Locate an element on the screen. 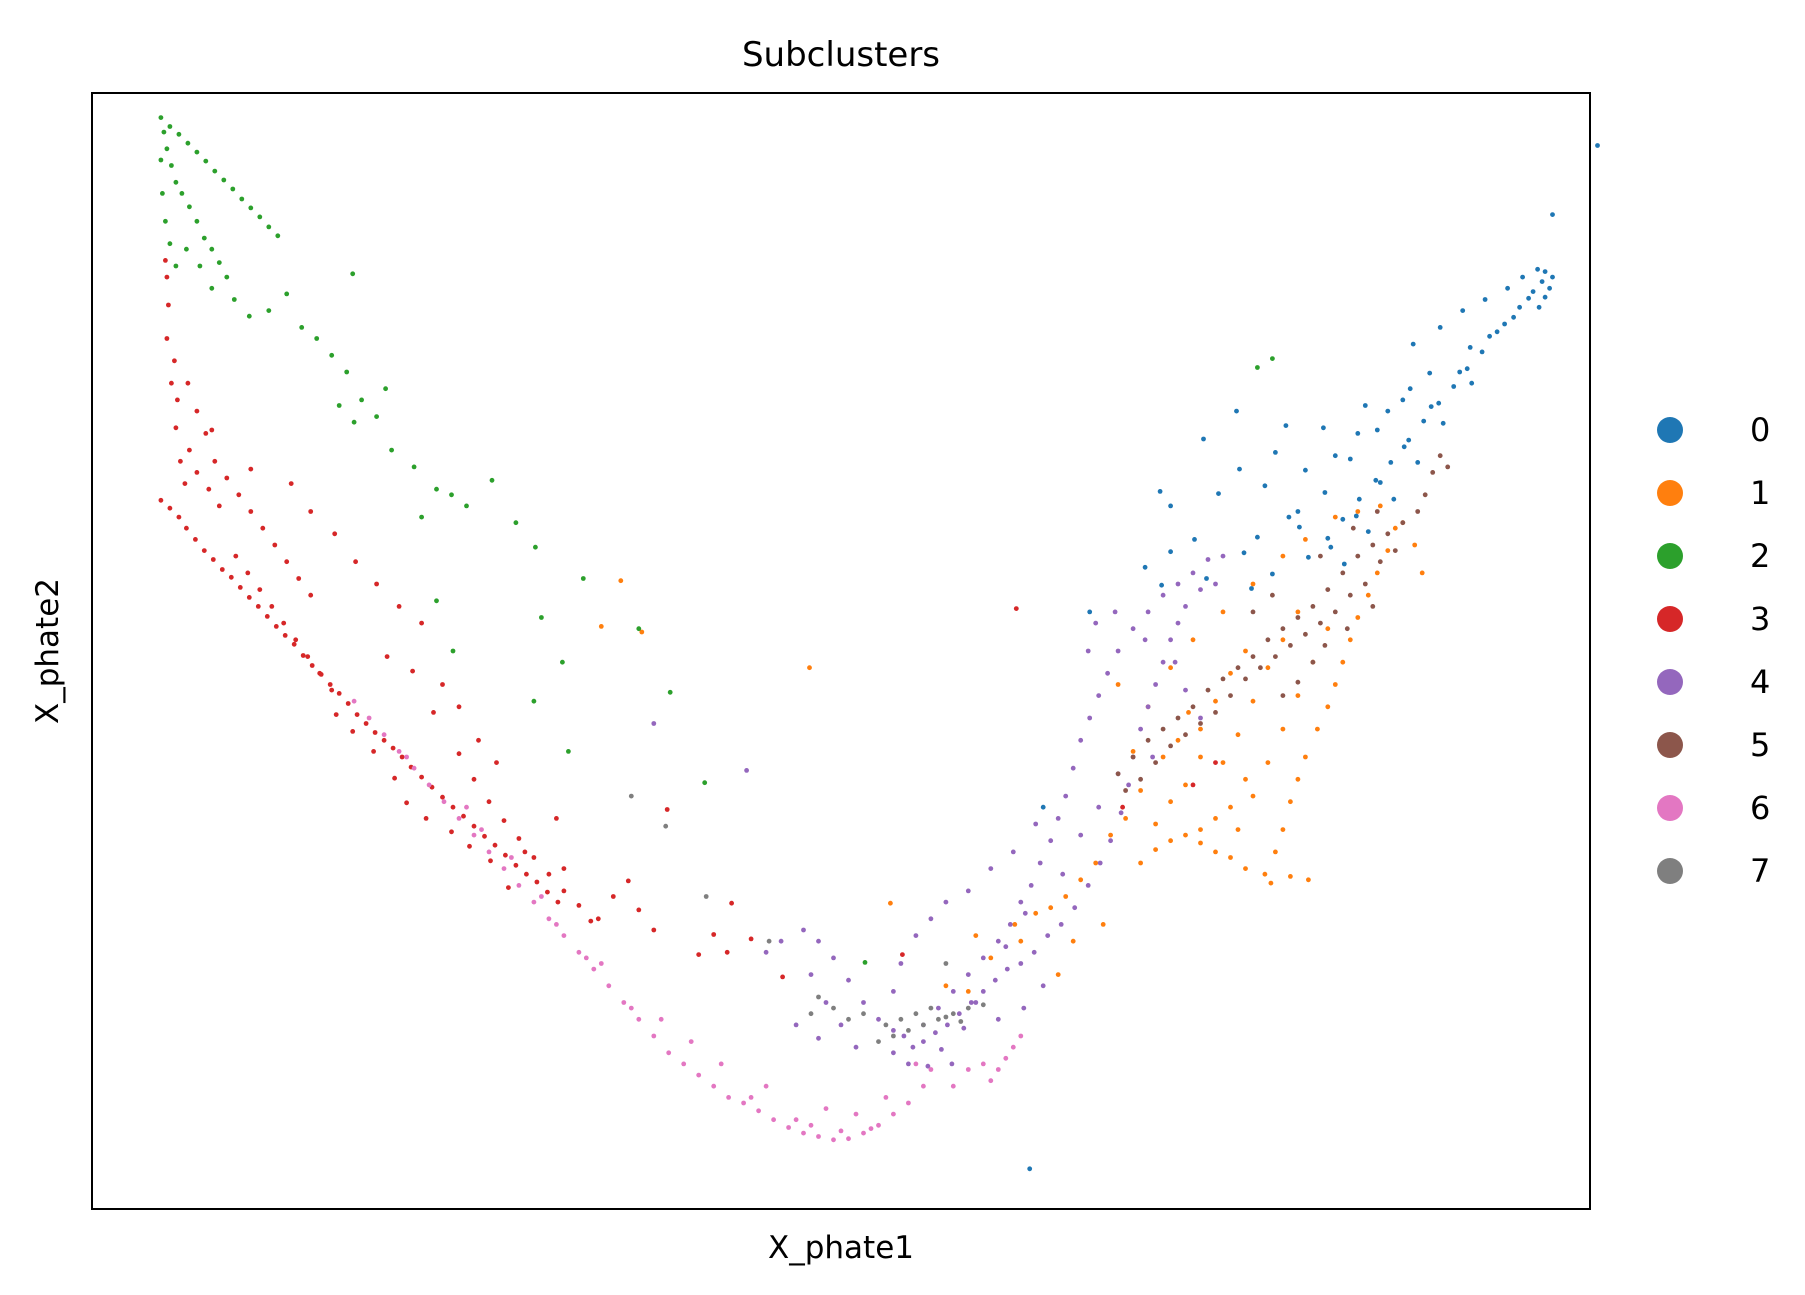  legend-label: 7 is located at coordinates (1760, 871).